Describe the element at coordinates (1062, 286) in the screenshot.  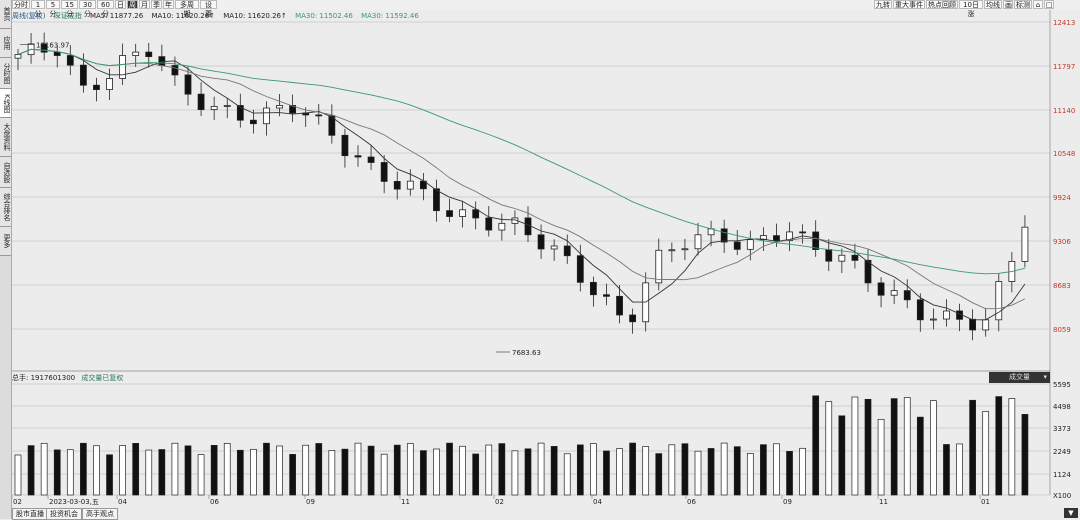
I see `price-tick-label: 8683` at that location.